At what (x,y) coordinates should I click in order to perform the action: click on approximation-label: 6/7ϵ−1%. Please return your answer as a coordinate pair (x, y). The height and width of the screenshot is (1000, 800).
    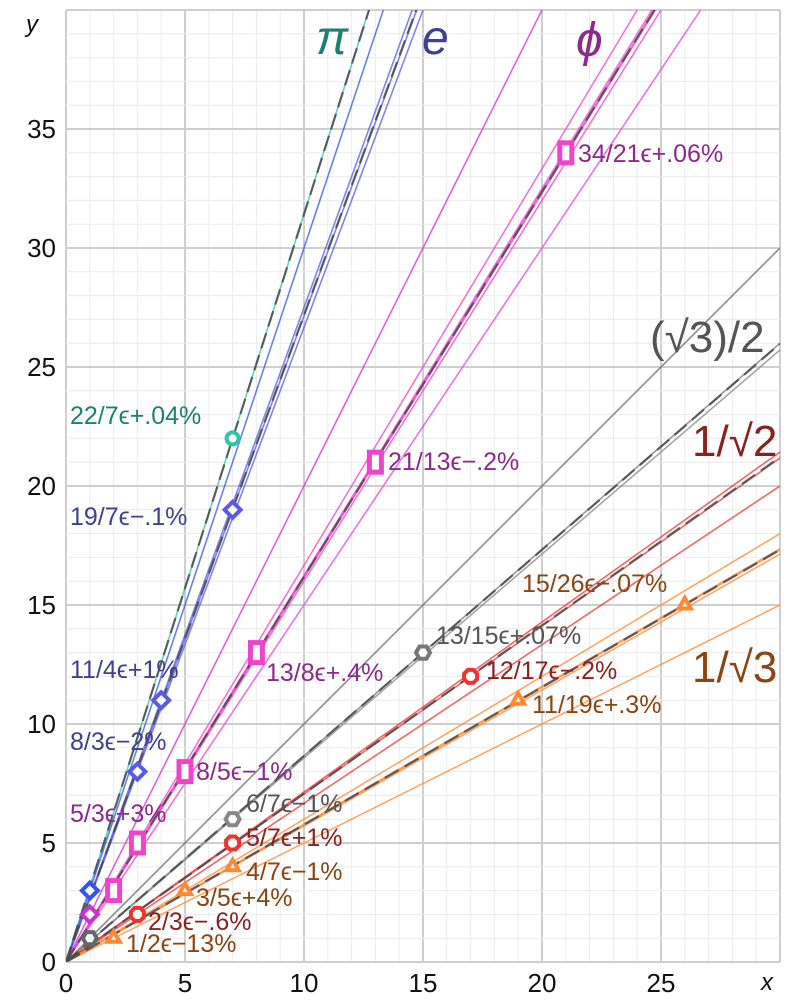
    Looking at the image, I should click on (294, 804).